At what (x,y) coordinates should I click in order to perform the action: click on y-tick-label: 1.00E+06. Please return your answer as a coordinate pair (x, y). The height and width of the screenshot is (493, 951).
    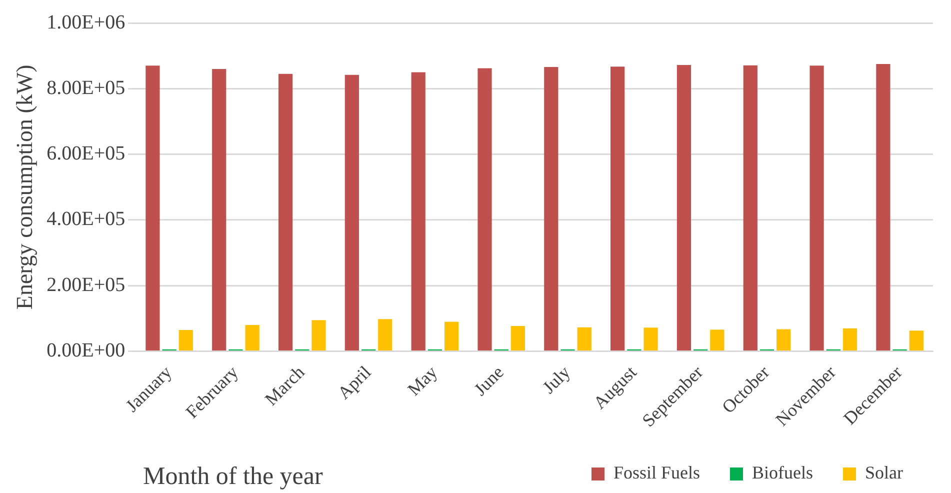
    Looking at the image, I should click on (86, 22).